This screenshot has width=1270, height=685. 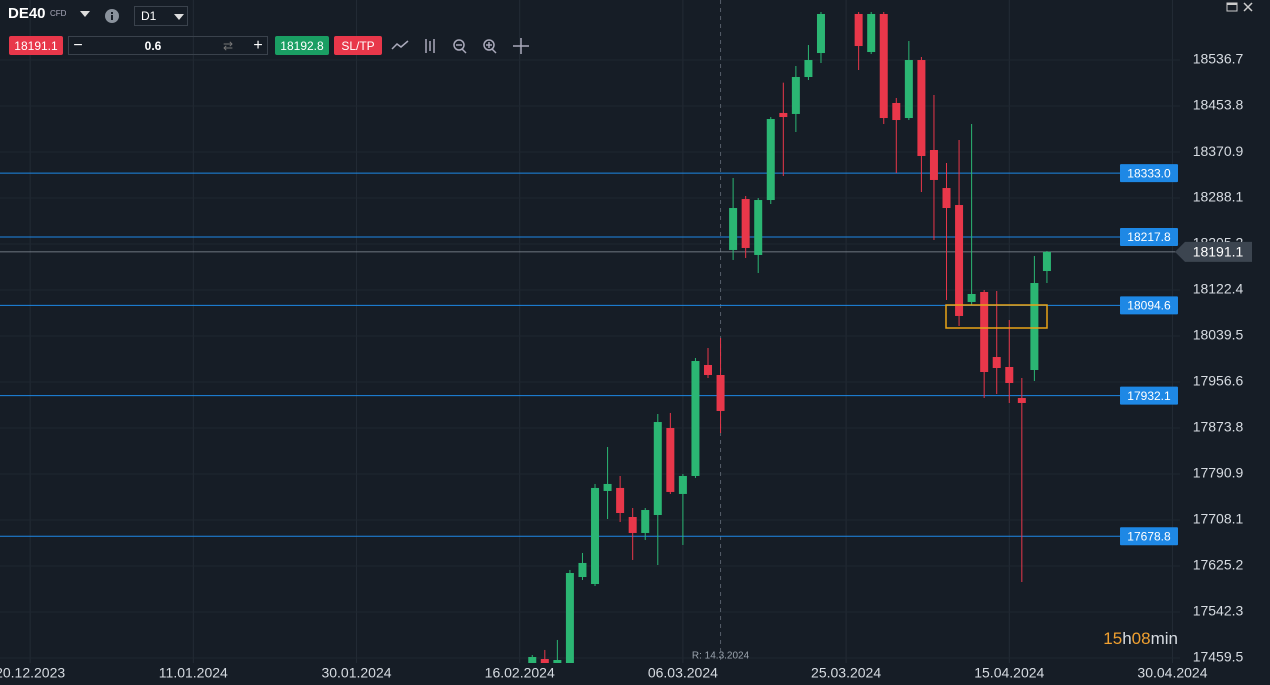 I want to click on y-tick-label: 18288.1, so click(x=1218, y=197).